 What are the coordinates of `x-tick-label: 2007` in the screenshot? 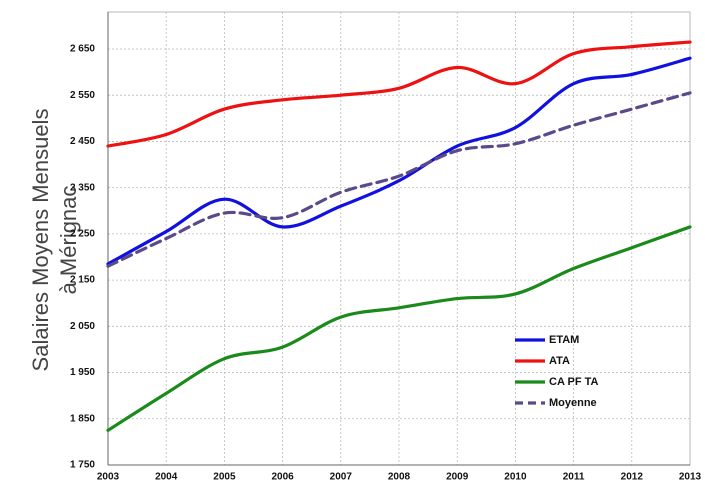 It's located at (341, 477).